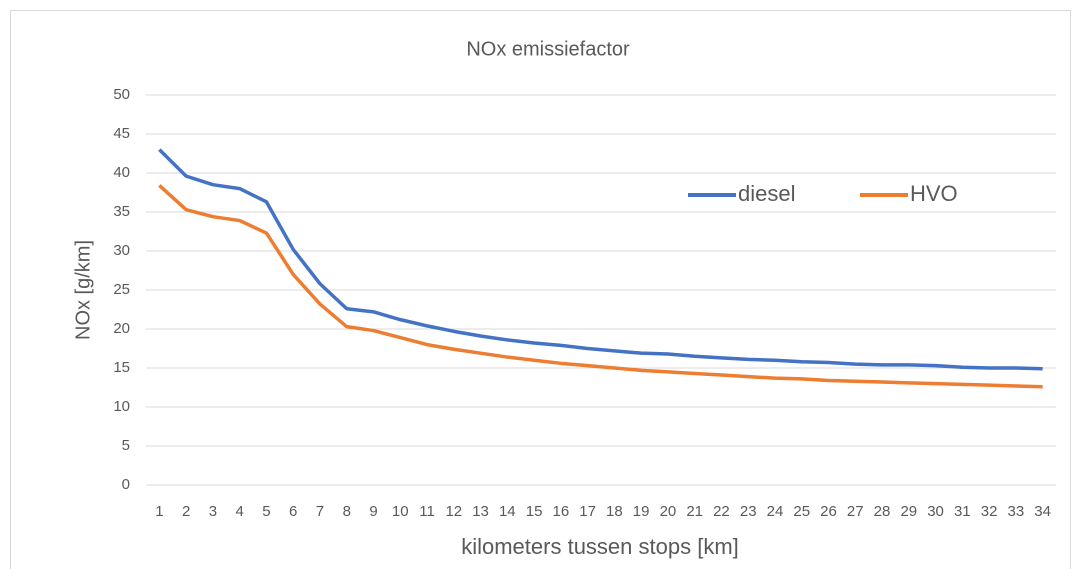 The image size is (1072, 569). Describe the element at coordinates (587, 511) in the screenshot. I see `x-tick-label: 17` at that location.